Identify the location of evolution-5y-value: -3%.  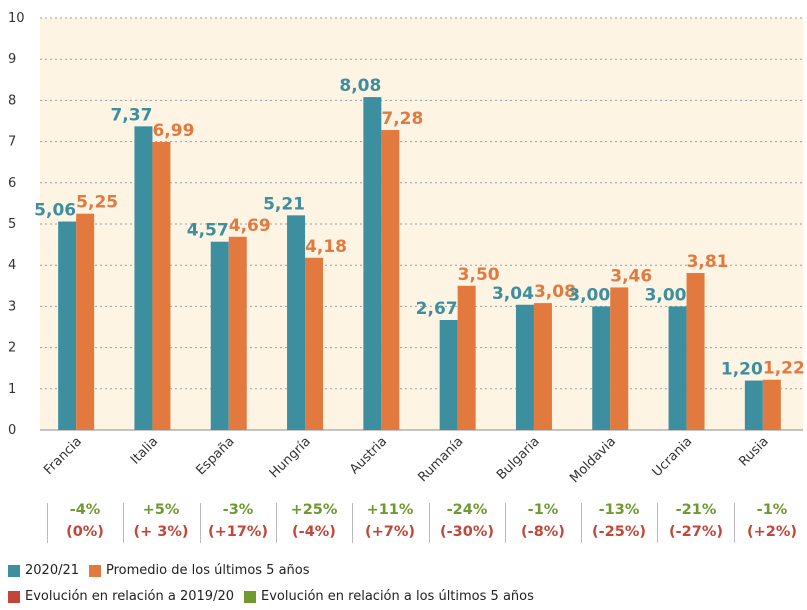
(238, 510).